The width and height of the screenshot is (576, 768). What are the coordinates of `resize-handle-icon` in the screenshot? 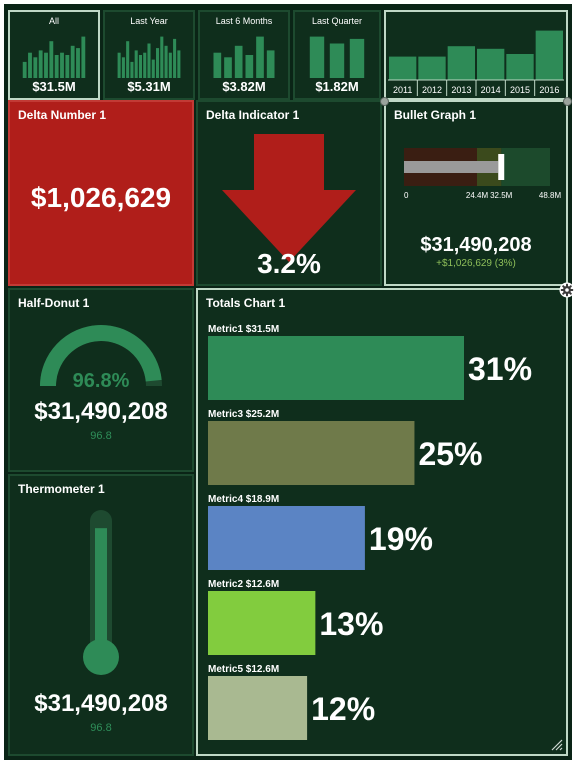 It's located at (556, 744).